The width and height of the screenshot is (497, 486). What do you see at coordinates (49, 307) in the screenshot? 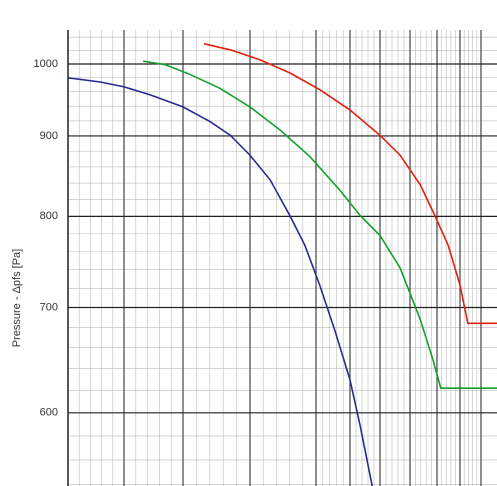
I see `y-tick-label: 700` at bounding box center [49, 307].